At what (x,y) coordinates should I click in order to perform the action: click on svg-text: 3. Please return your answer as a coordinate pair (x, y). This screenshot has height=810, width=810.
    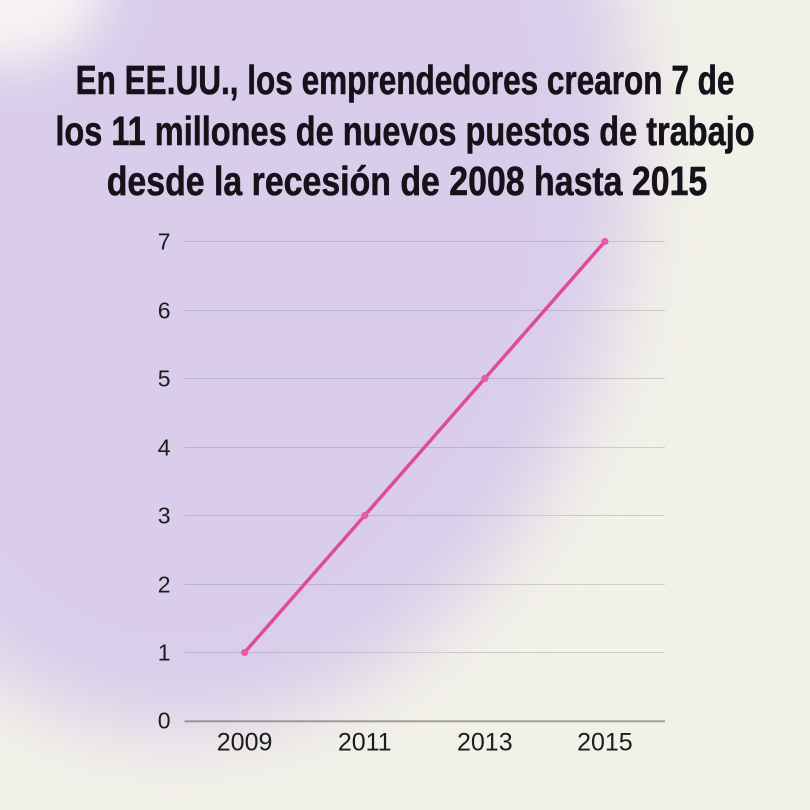
    Looking at the image, I should click on (164, 516).